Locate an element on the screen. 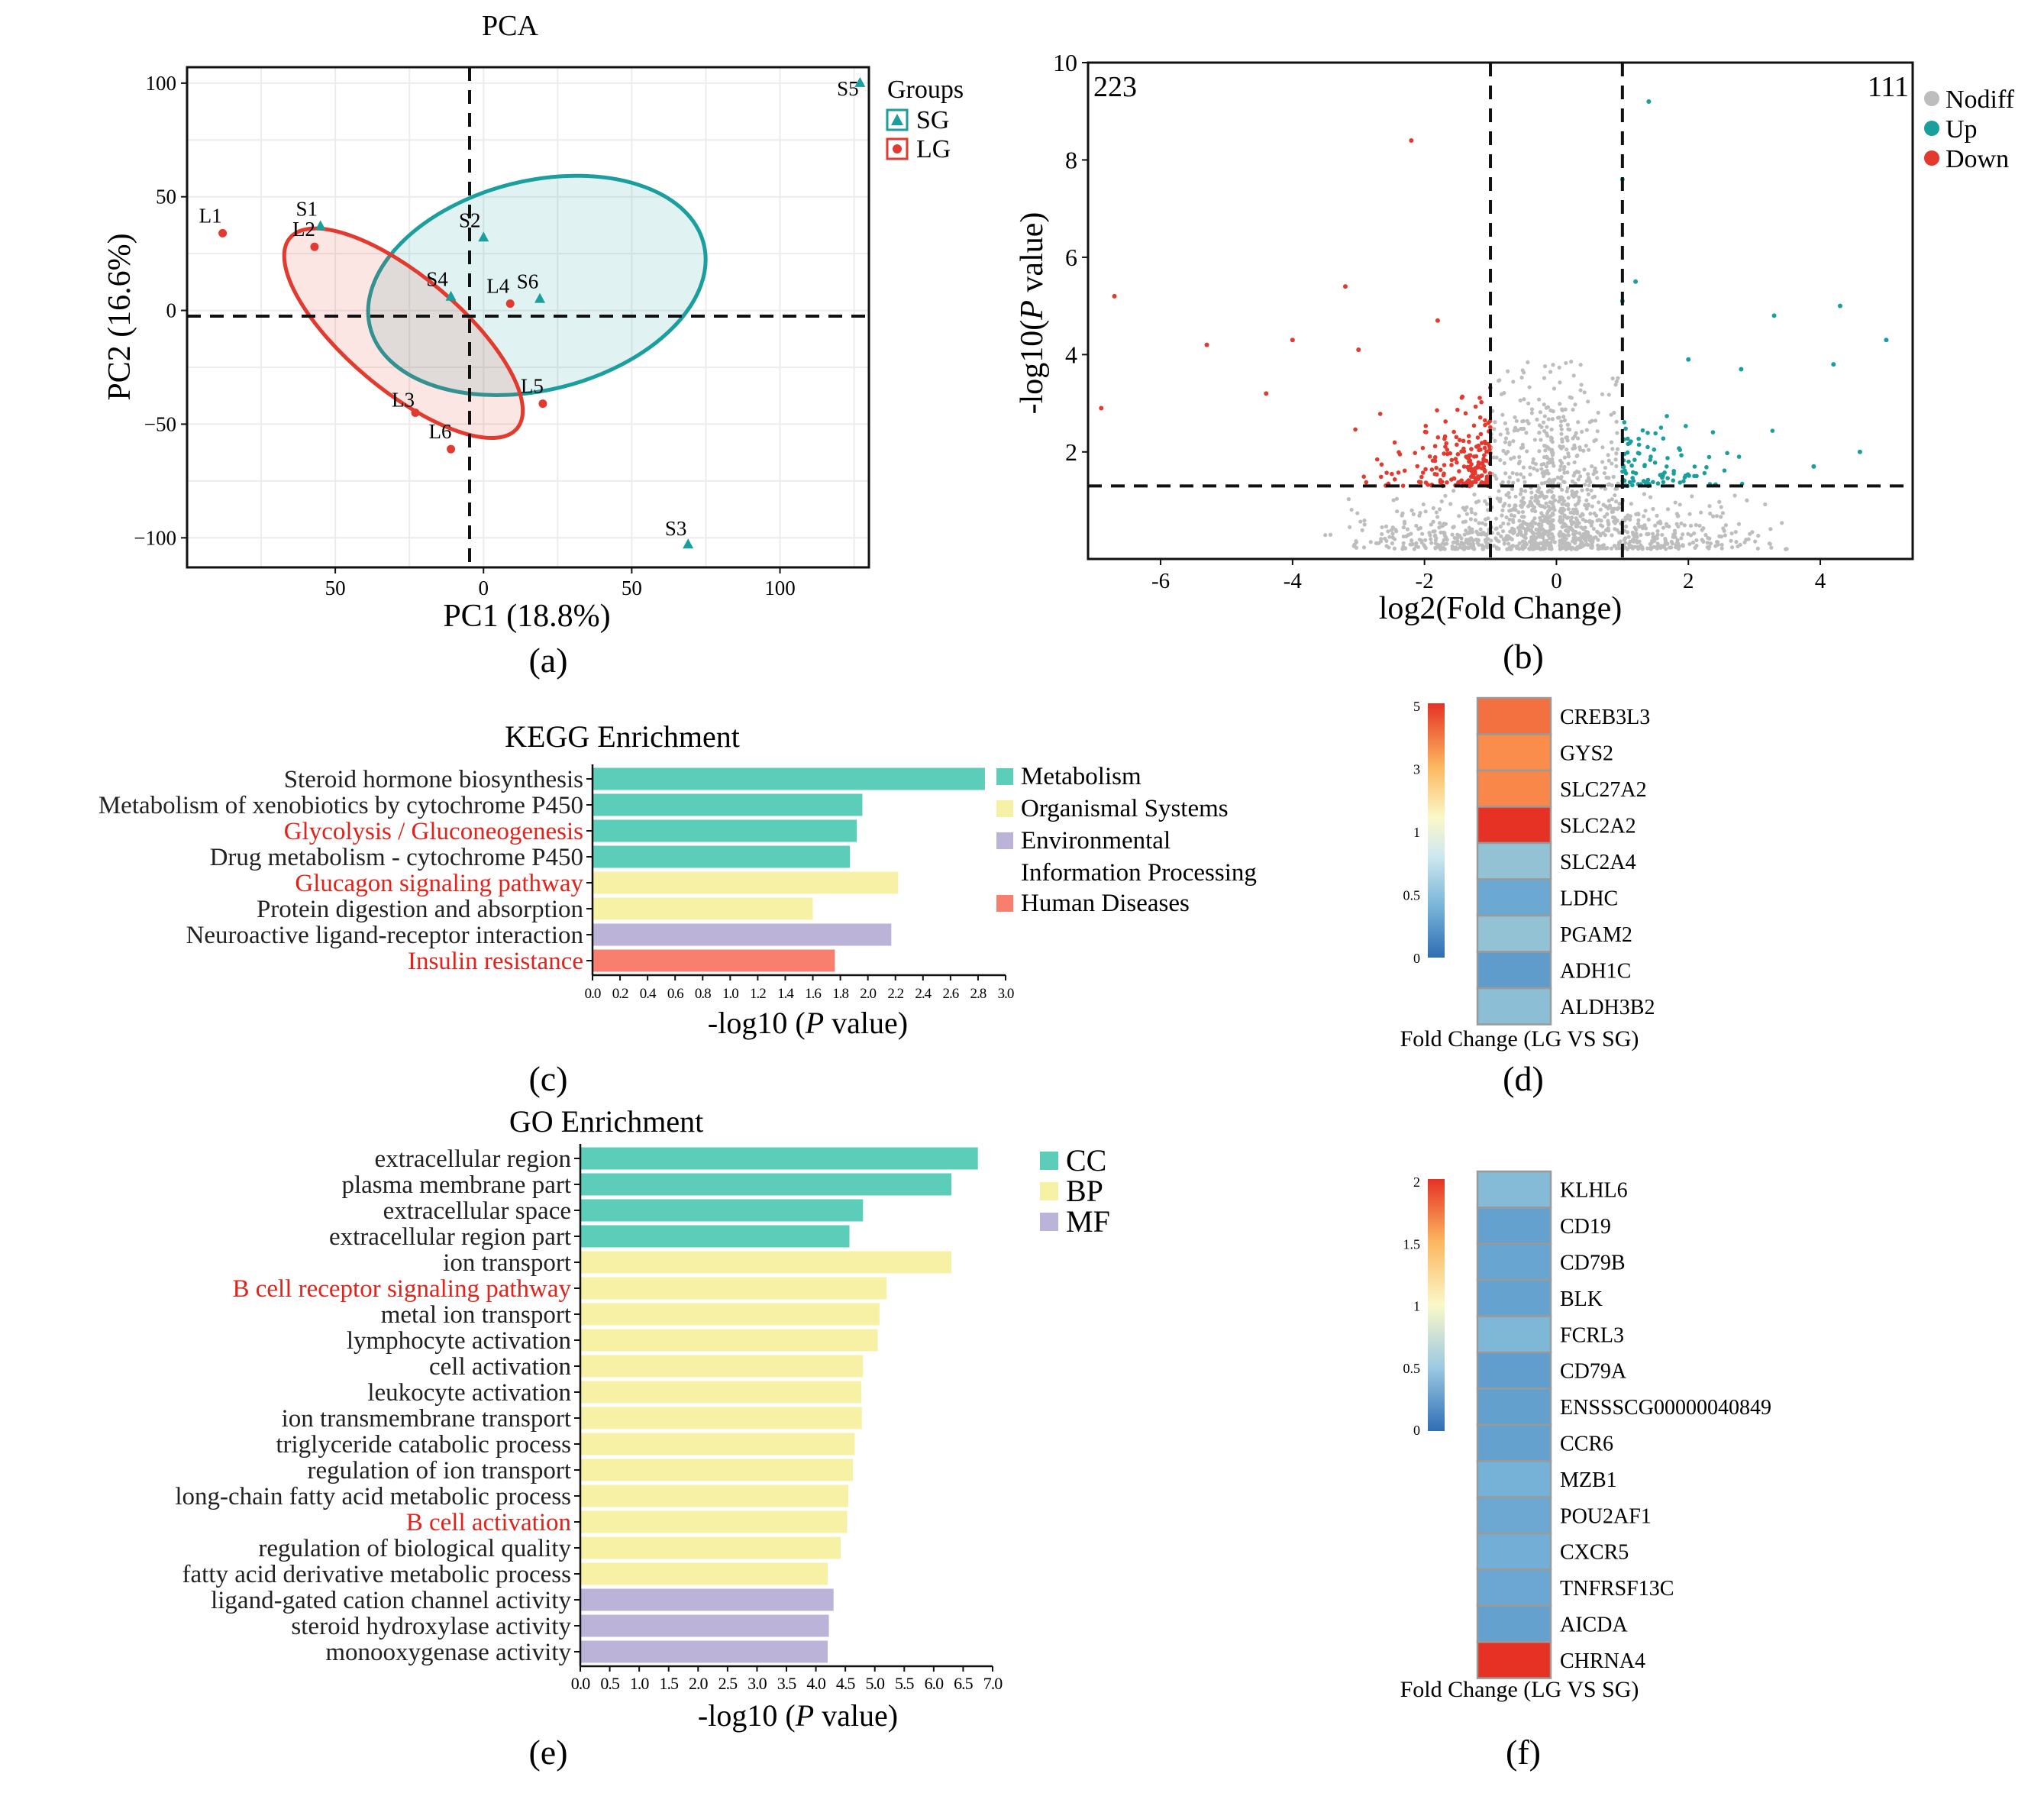 Image resolution: width=2044 pixels, height=1793 pixels. pca-xticks: 50 0 50 100 is located at coordinates (561, 583).